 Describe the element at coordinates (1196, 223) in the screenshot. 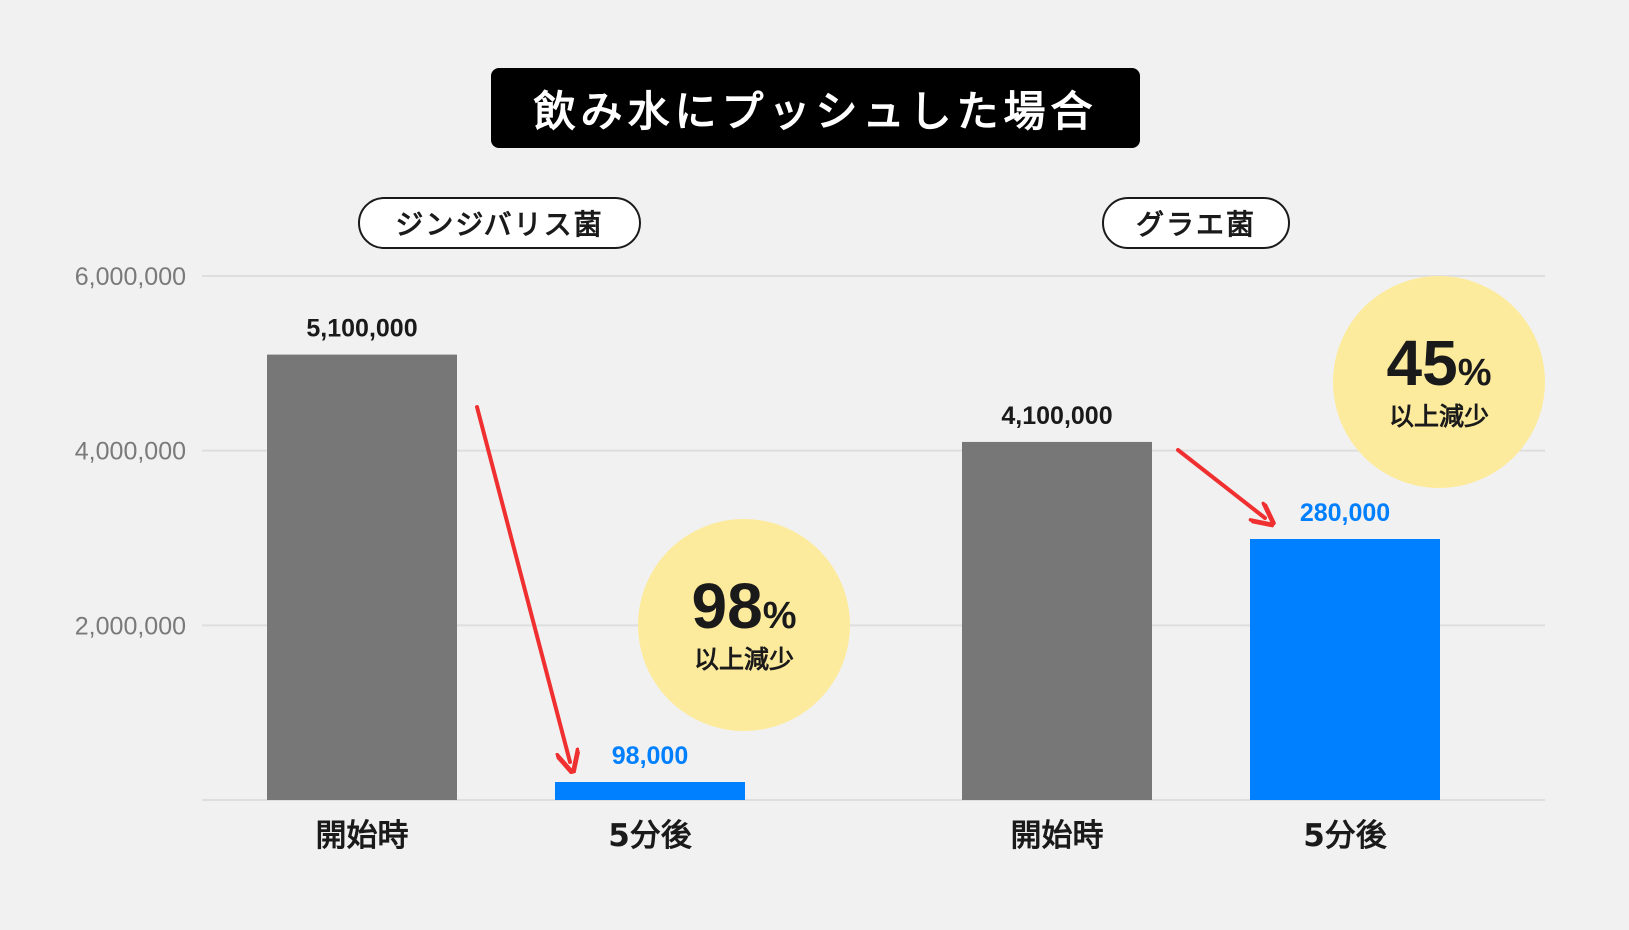

I see `group-label-gordonii: グラエ菌` at that location.